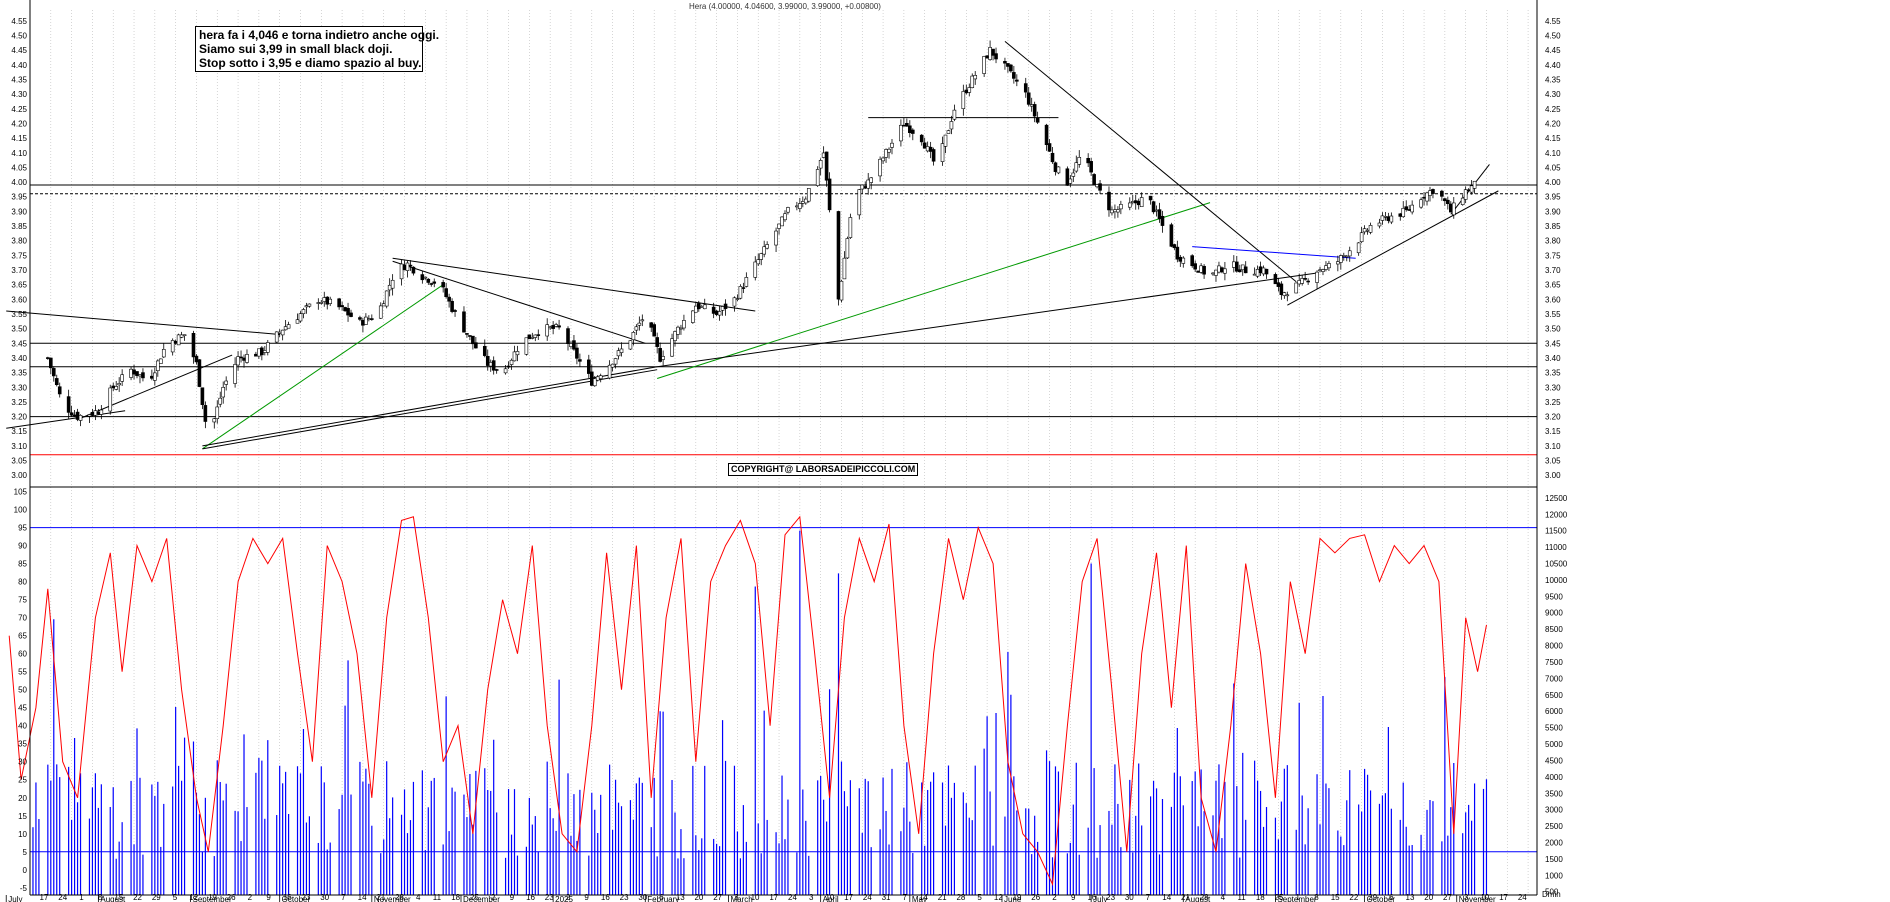 The width and height of the screenshot is (1890, 902). Describe the element at coordinates (1553, 94) in the screenshot. I see `price-tick-label-right: 4.30` at that location.